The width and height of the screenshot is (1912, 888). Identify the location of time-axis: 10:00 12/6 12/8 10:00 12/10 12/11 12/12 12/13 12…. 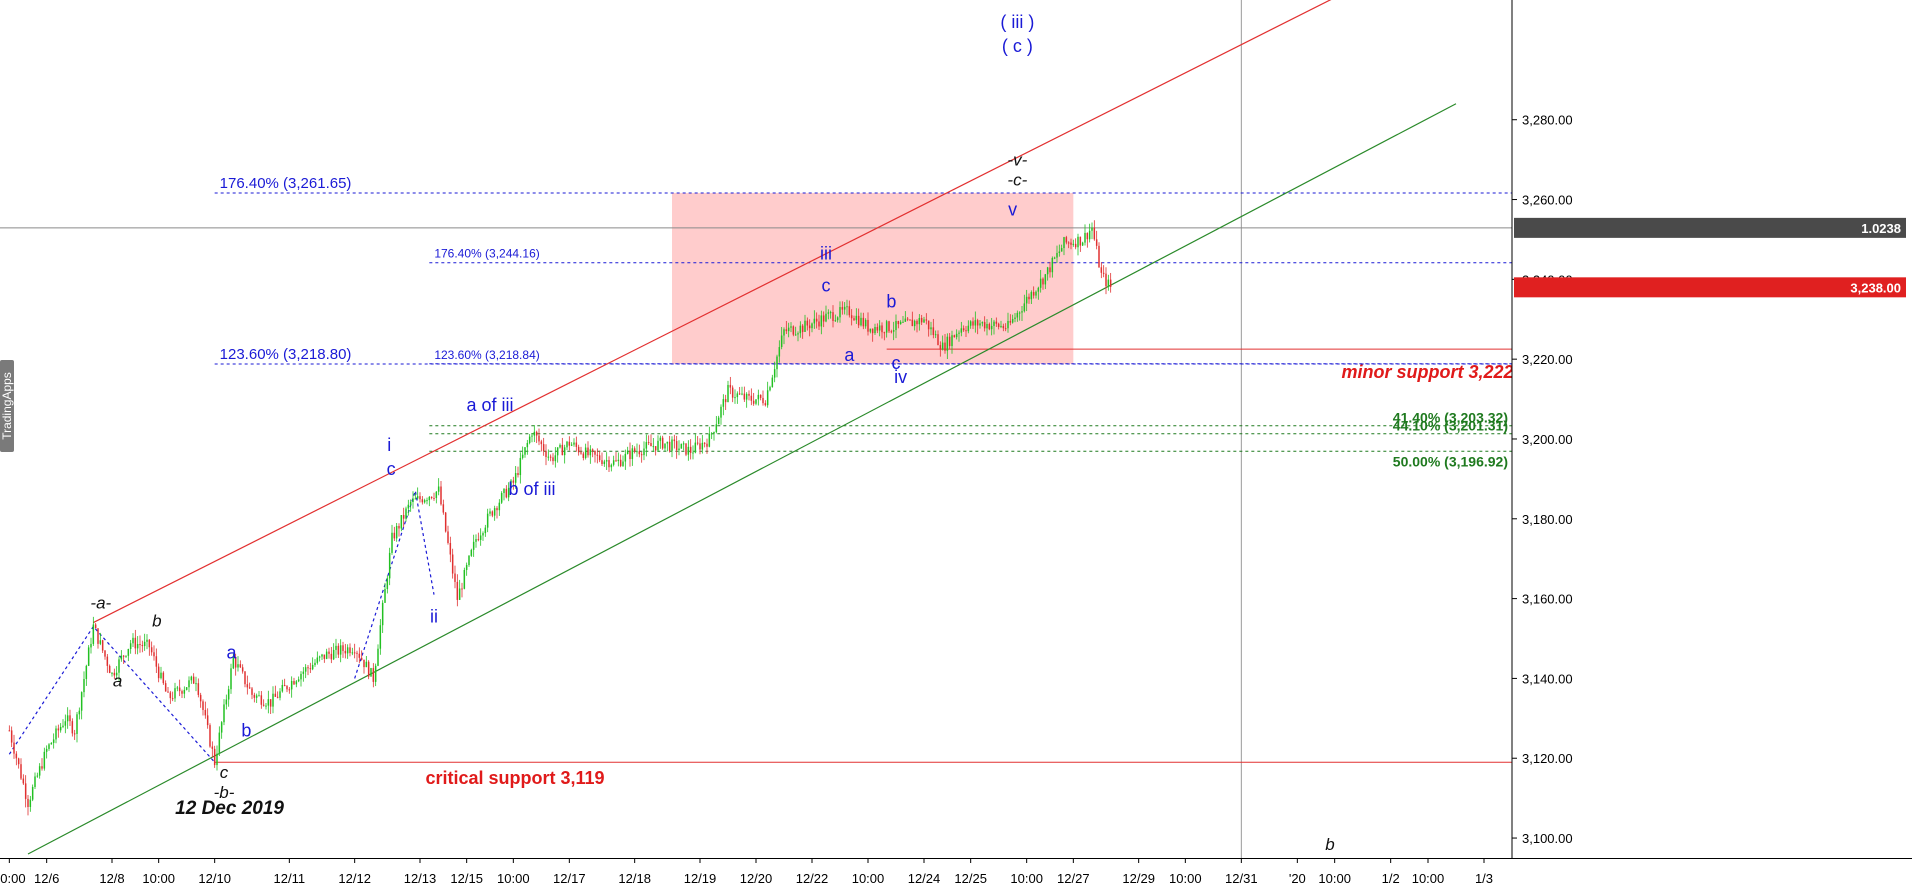
(956, 873).